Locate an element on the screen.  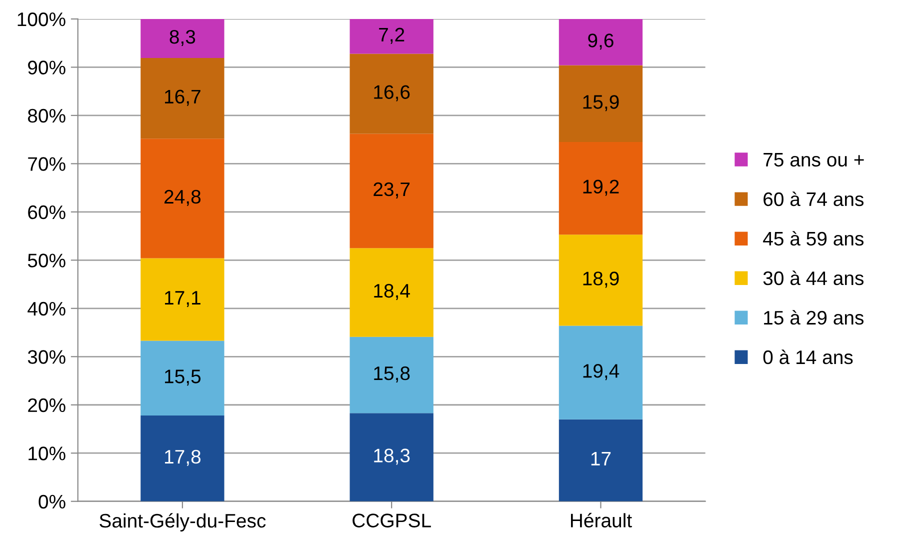
data-label: 9,6 is located at coordinates (601, 42).